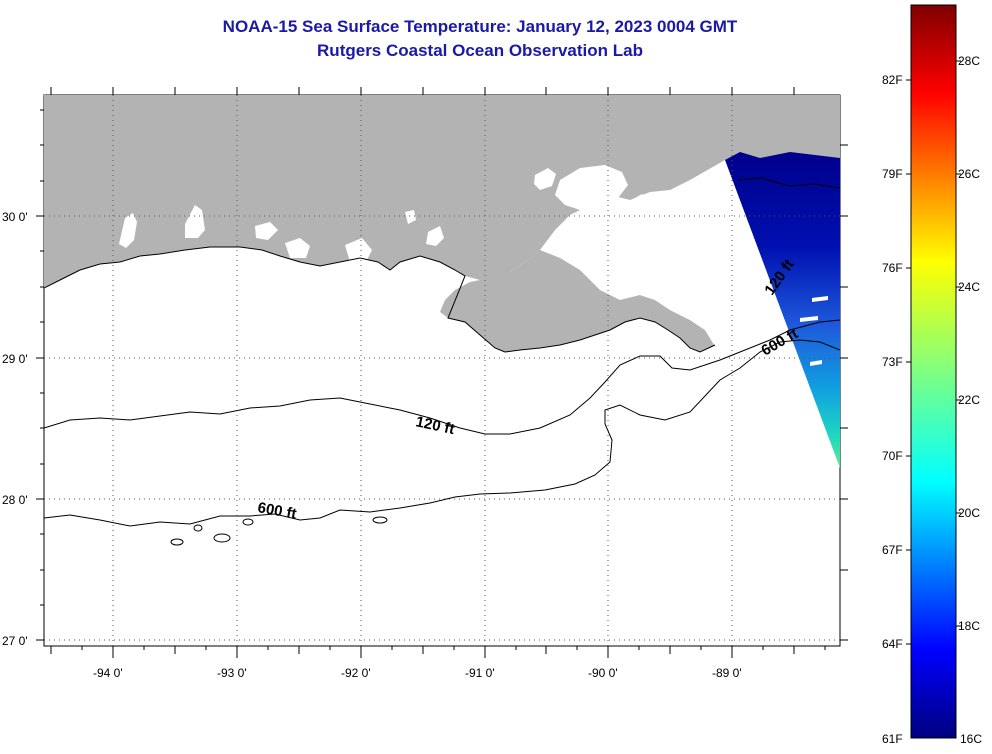 The height and width of the screenshot is (754, 992). I want to click on top-axis, so click(422, 91).